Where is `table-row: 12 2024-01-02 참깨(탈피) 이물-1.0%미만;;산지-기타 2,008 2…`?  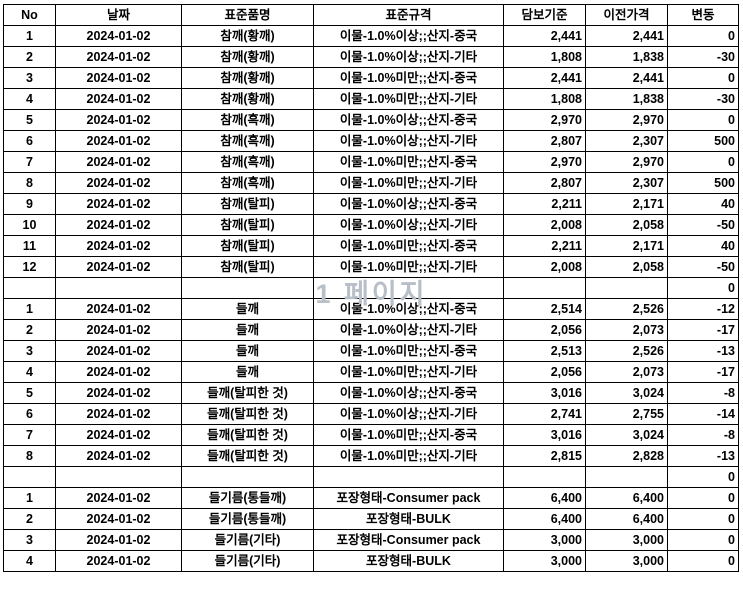
table-row: 12 2024-01-02 참깨(탈피) 이물-1.0%미만;;산지-기타 2,008 2… is located at coordinates (371, 267).